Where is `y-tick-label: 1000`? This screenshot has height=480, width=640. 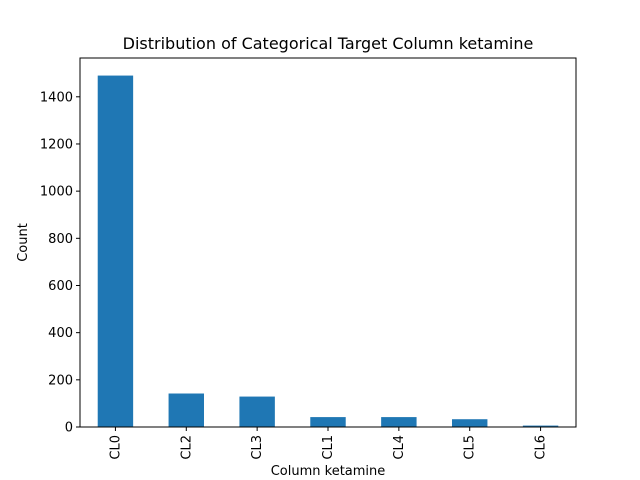 y-tick-label: 1000 is located at coordinates (56, 192).